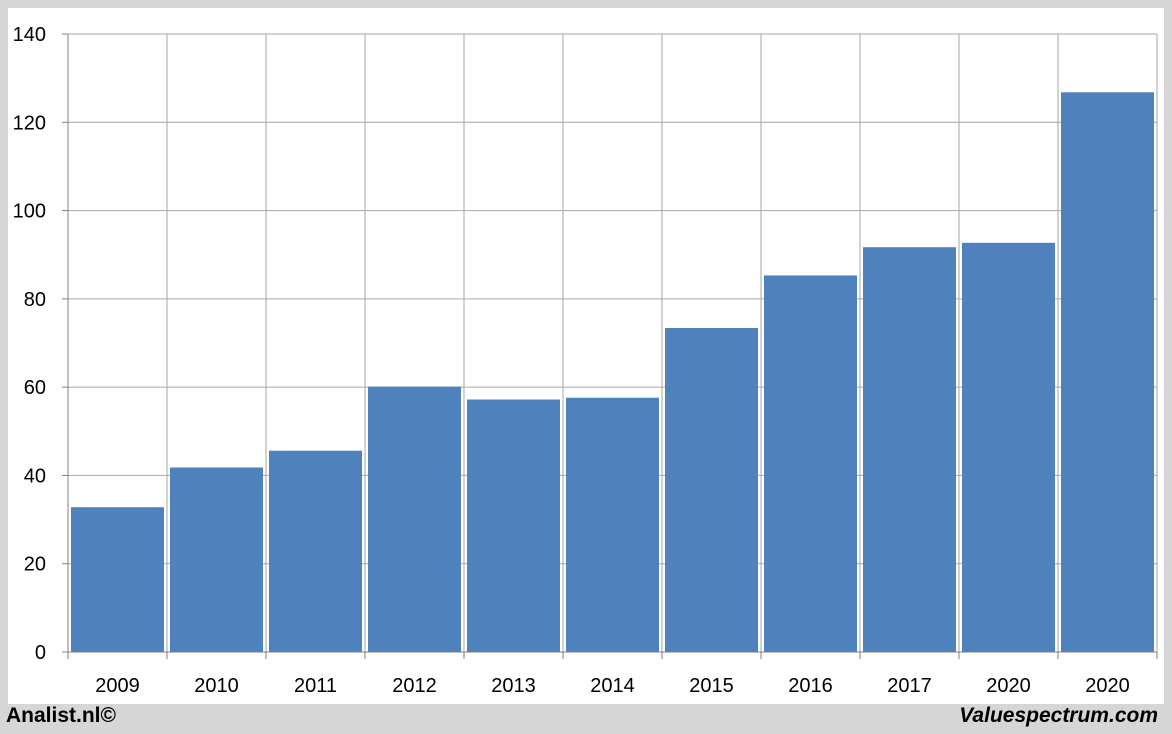  I want to click on x-tick-label: 2009, so click(117, 686).